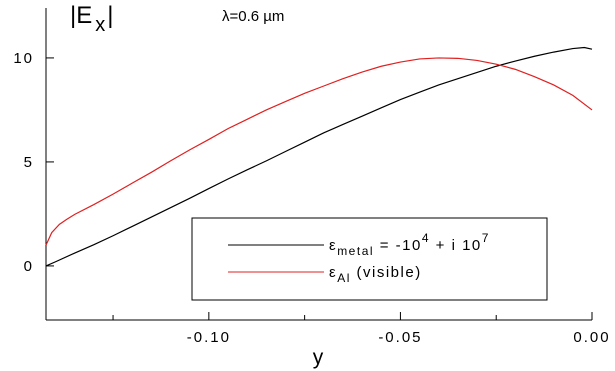 Image resolution: width=615 pixels, height=371 pixels. I want to click on x-tick-label: -0.10, so click(209, 337).